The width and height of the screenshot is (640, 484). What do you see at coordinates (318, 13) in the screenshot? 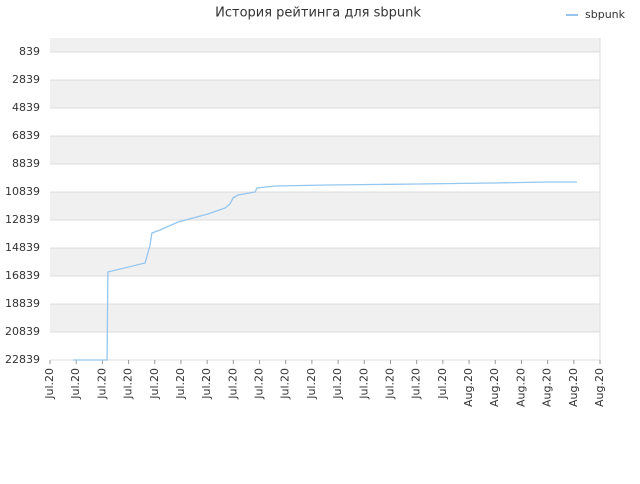
I see `chart-title: История рейтинга для sbpunk` at bounding box center [318, 13].